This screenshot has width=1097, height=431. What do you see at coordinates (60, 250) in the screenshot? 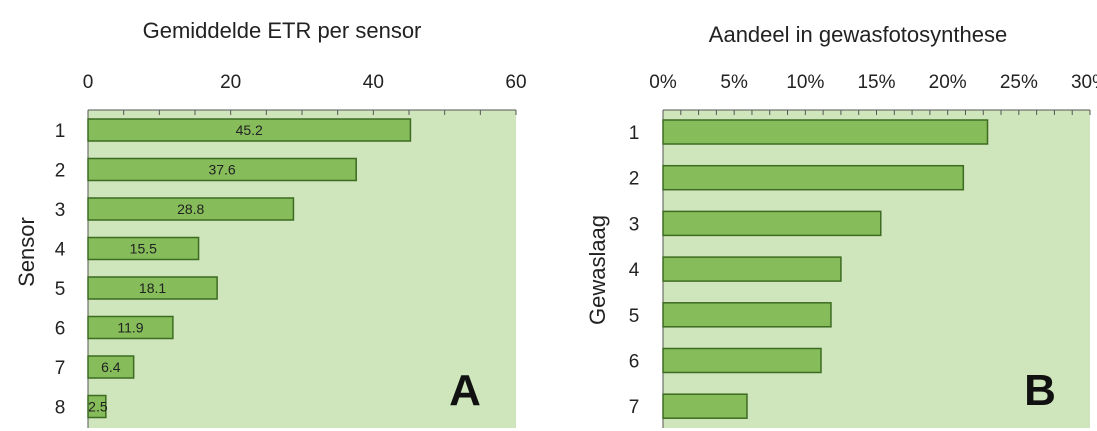
I see `chart-a-category-label: 4` at bounding box center [60, 250].